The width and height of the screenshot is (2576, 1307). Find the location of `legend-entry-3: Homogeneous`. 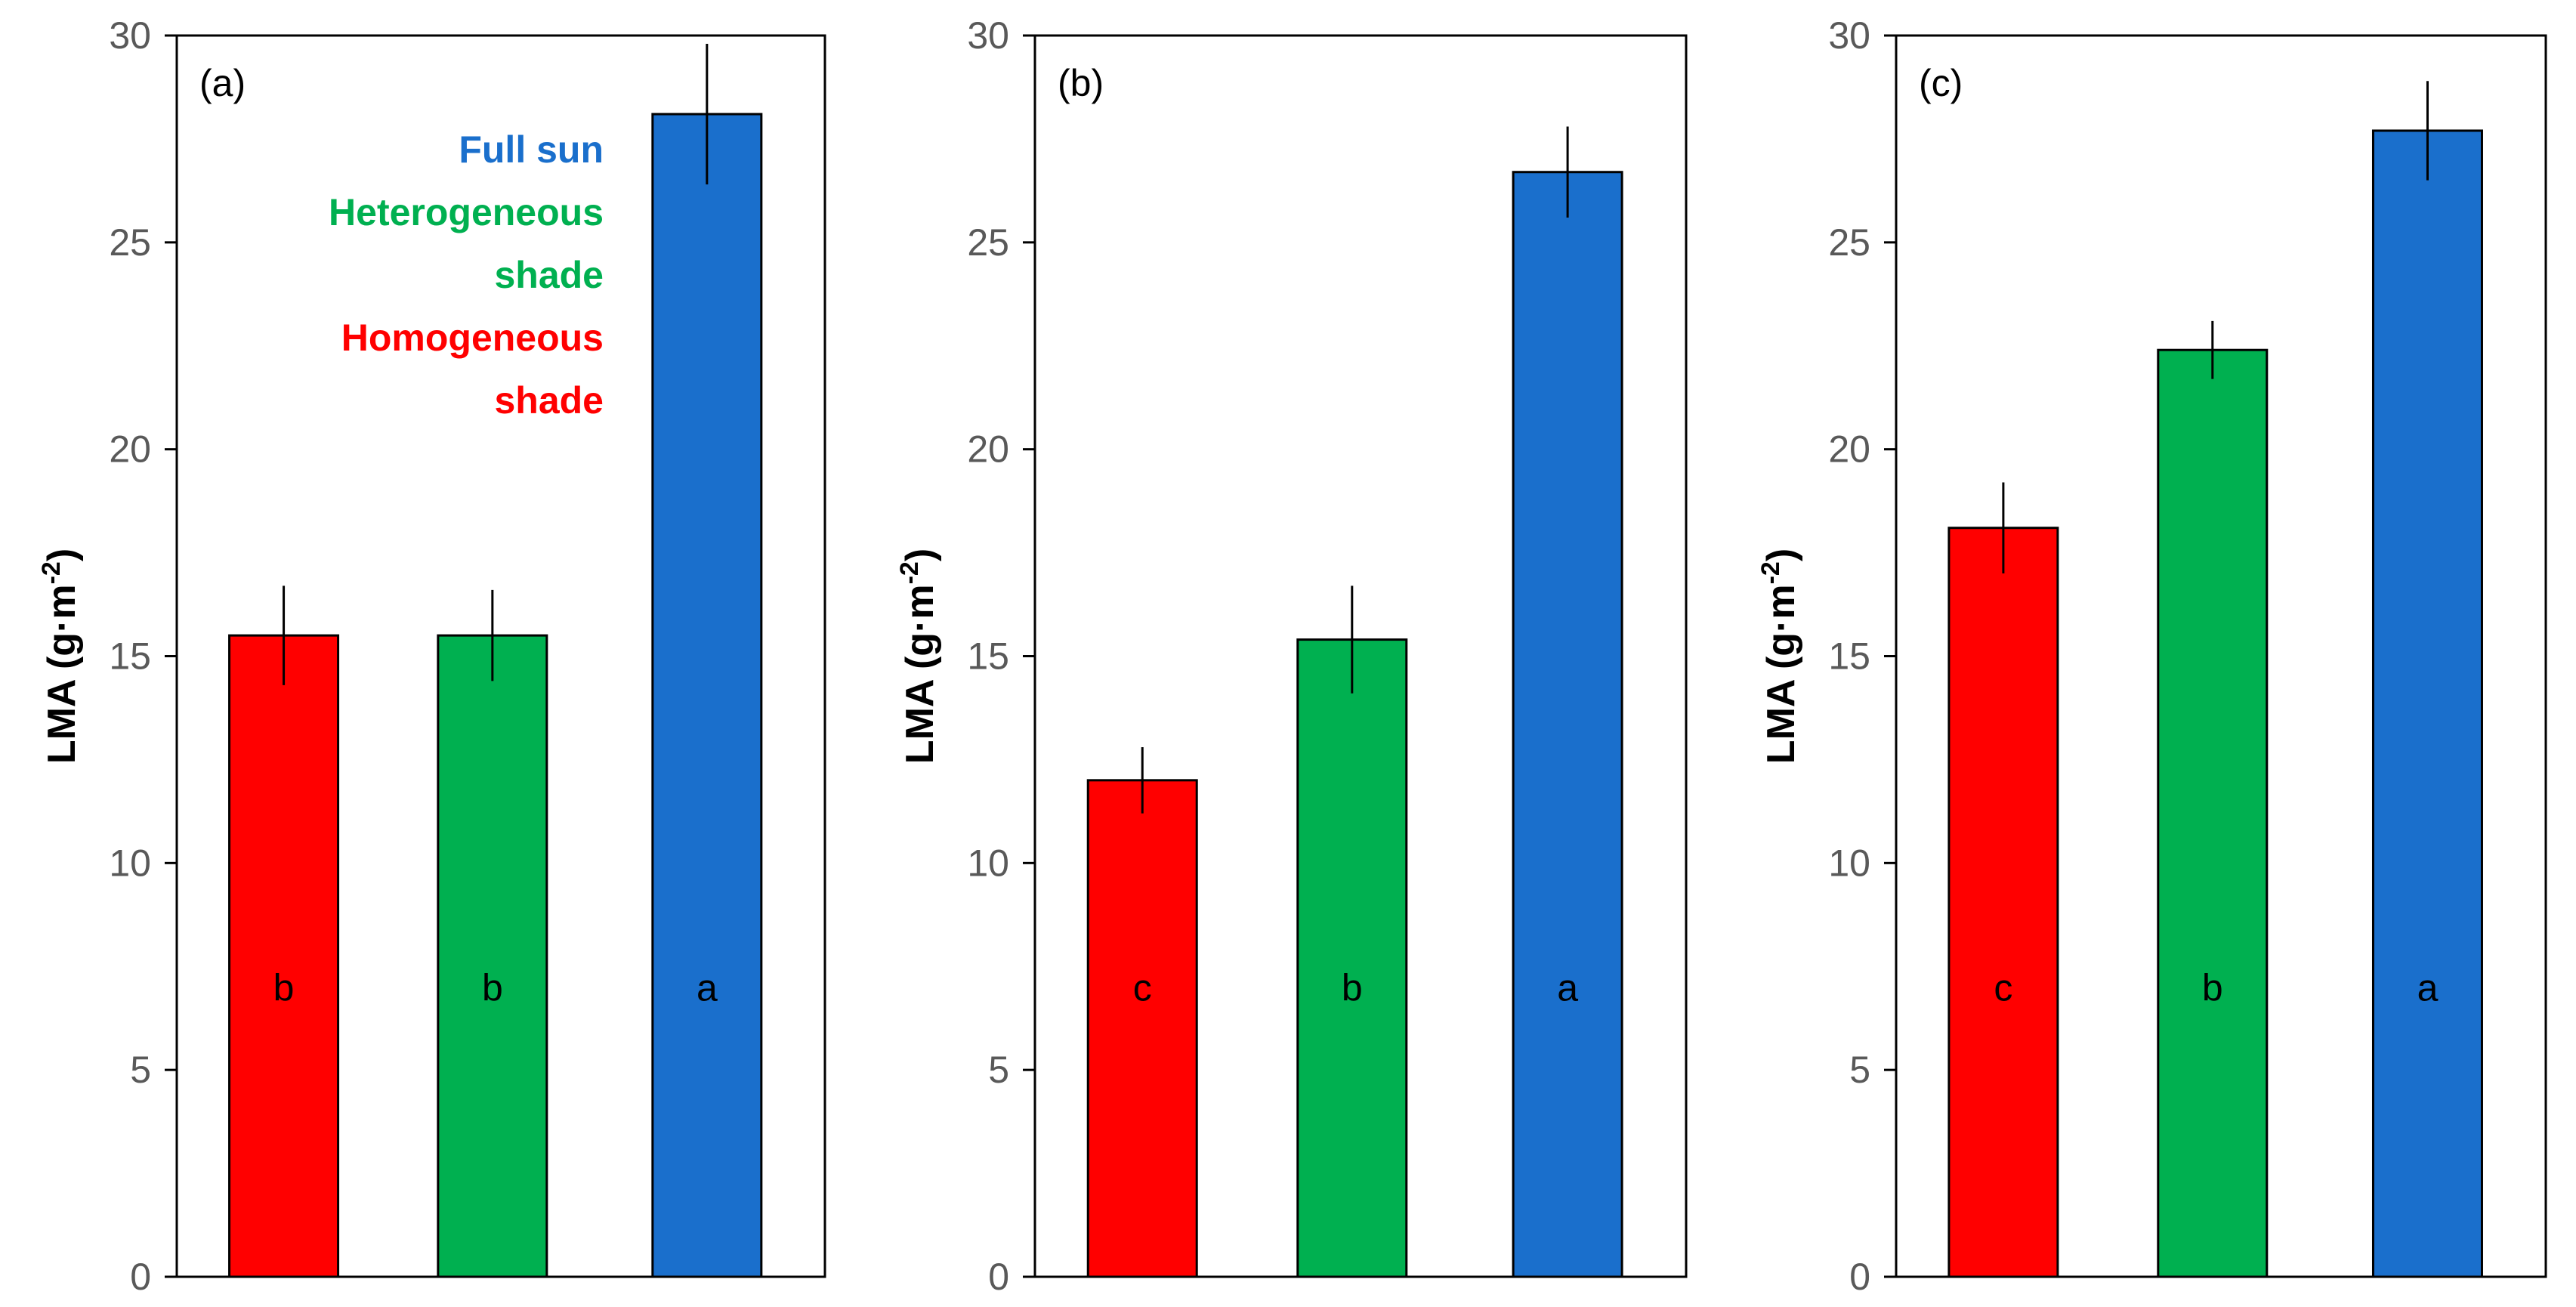

legend-entry-3: Homogeneous is located at coordinates (472, 338).